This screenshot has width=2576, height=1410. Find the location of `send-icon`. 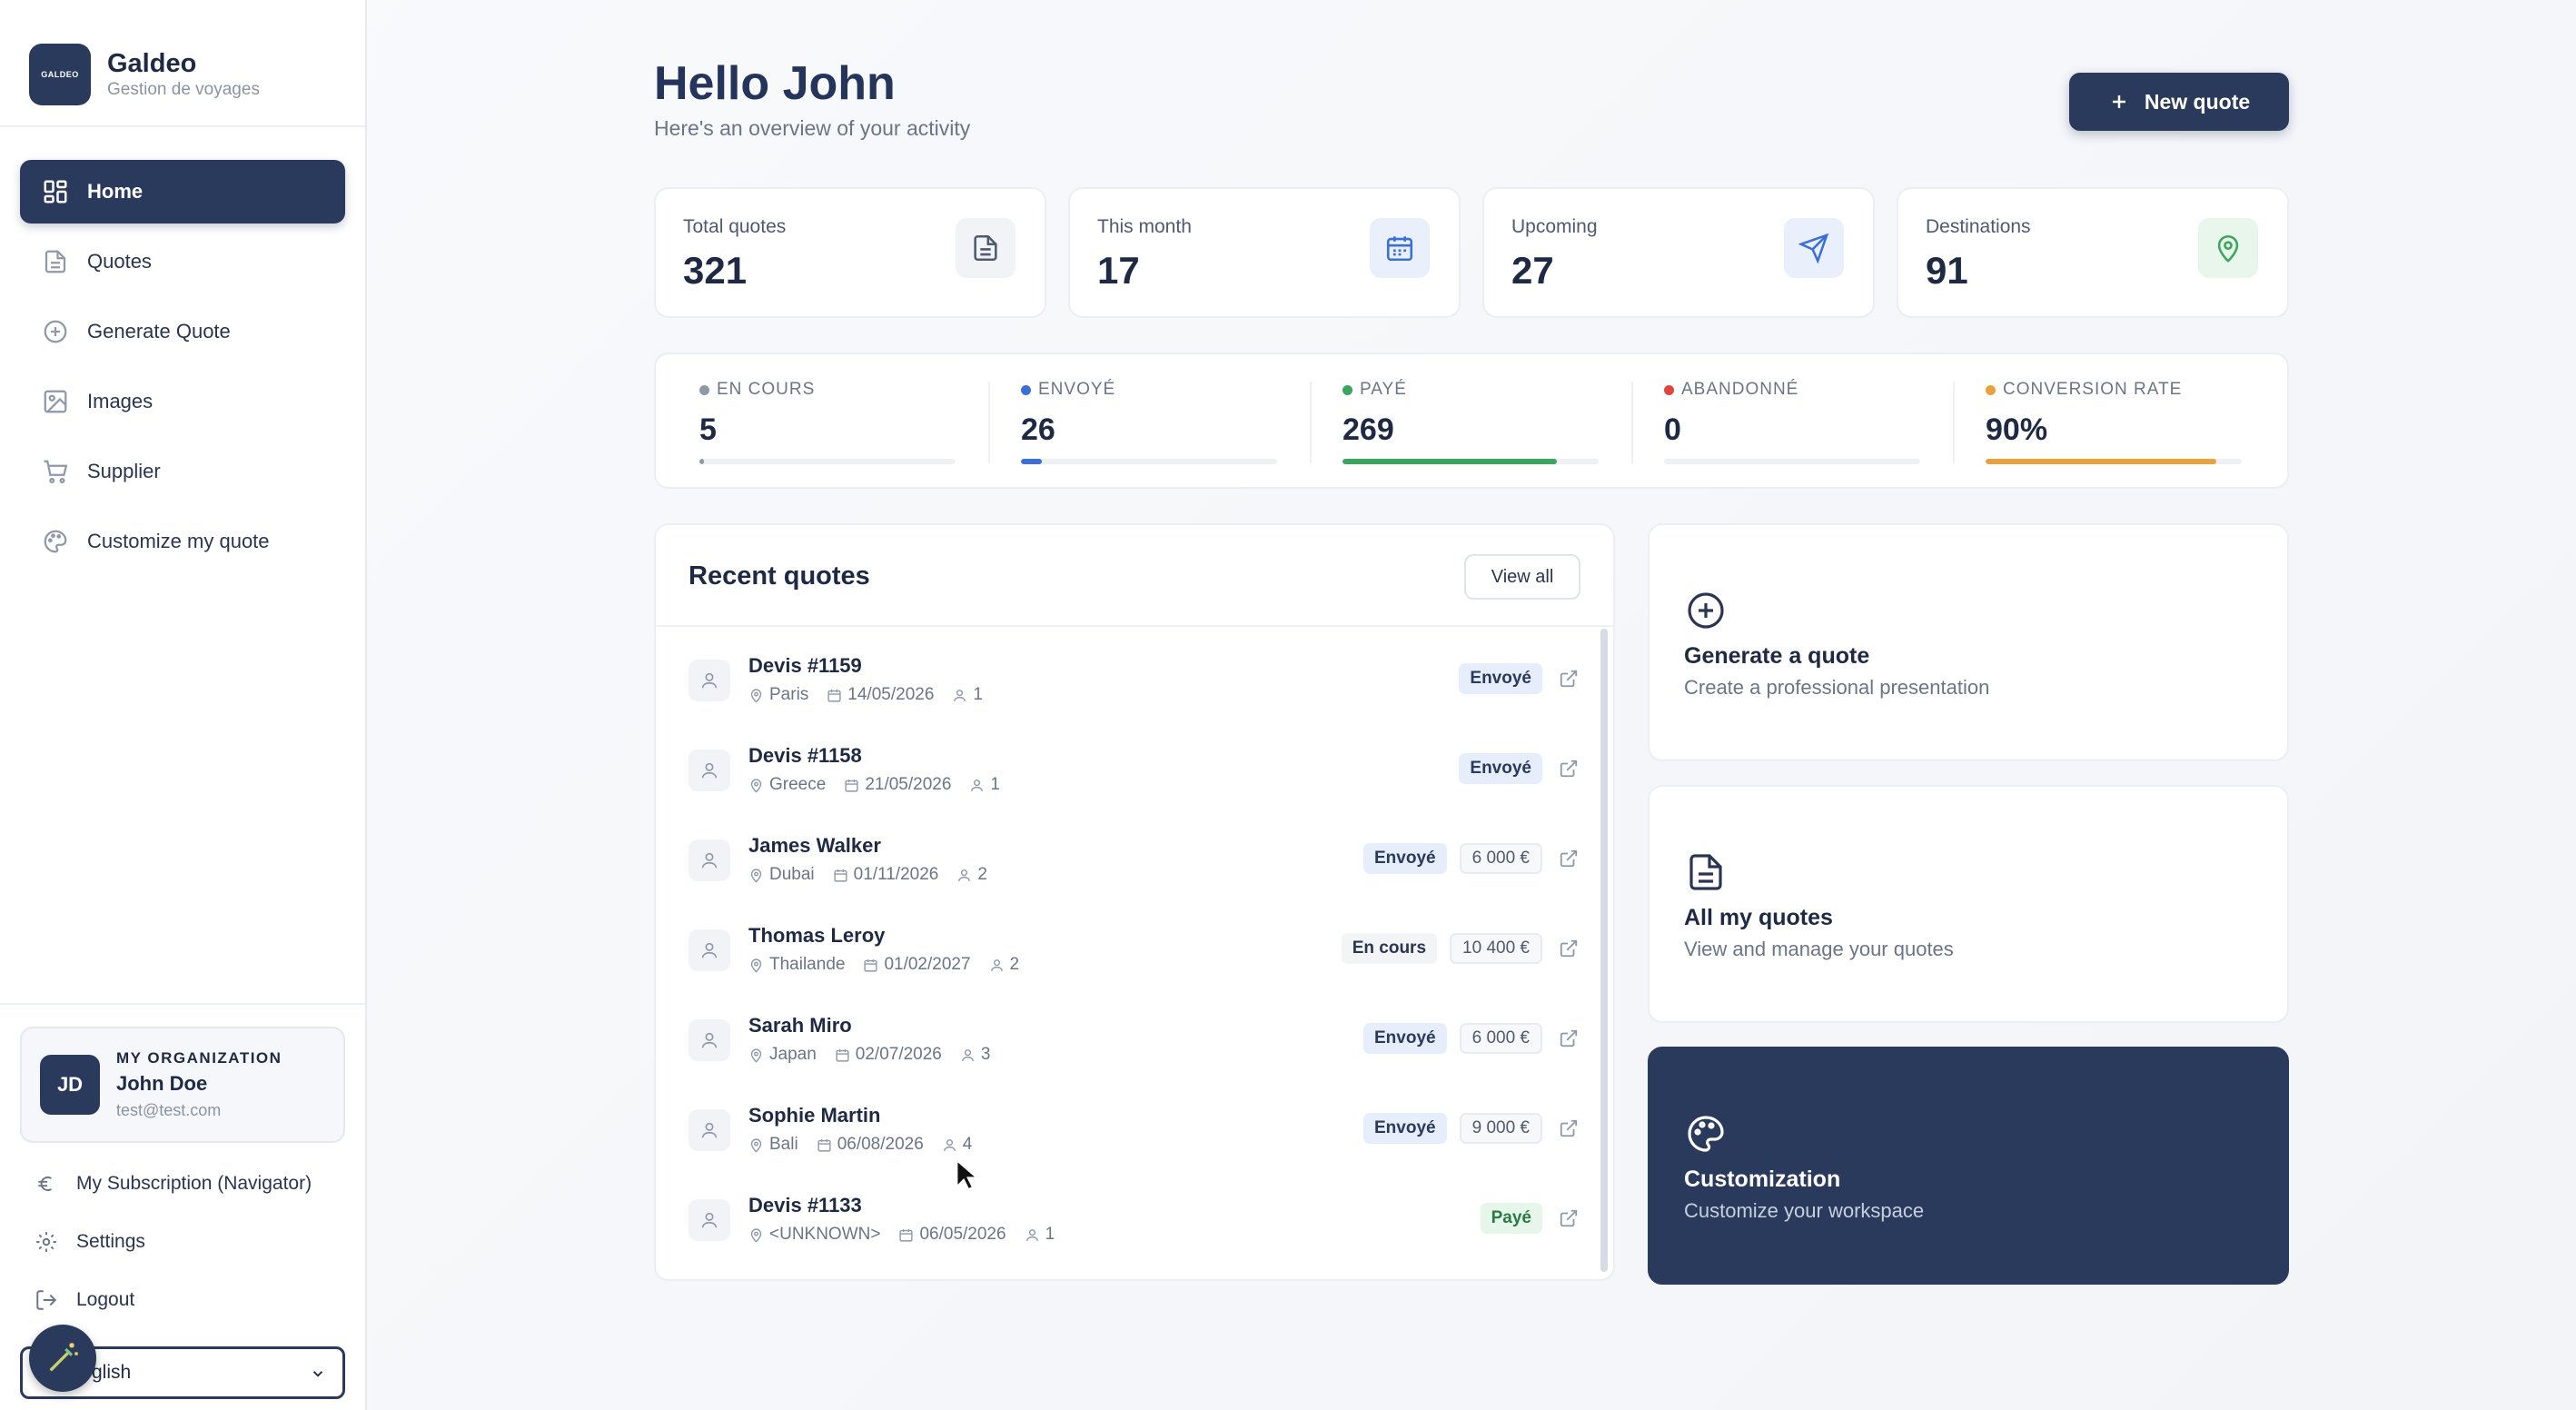

send-icon is located at coordinates (1813, 248).